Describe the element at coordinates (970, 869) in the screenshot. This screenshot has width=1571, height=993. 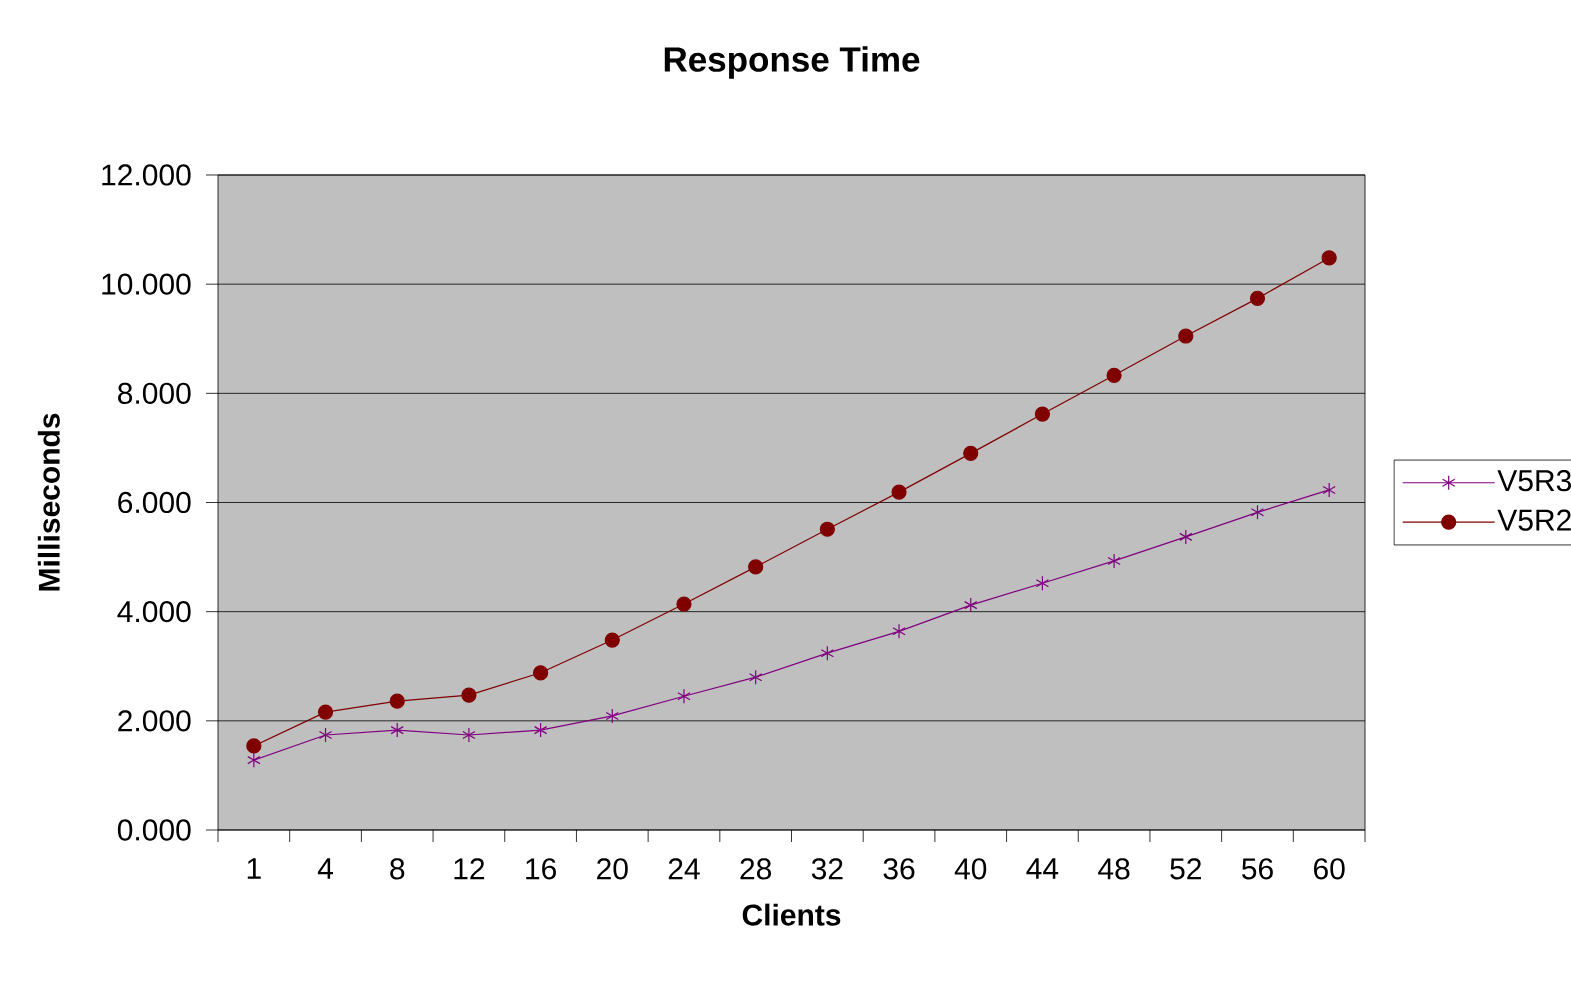
I see `x-tick-label: 40` at that location.